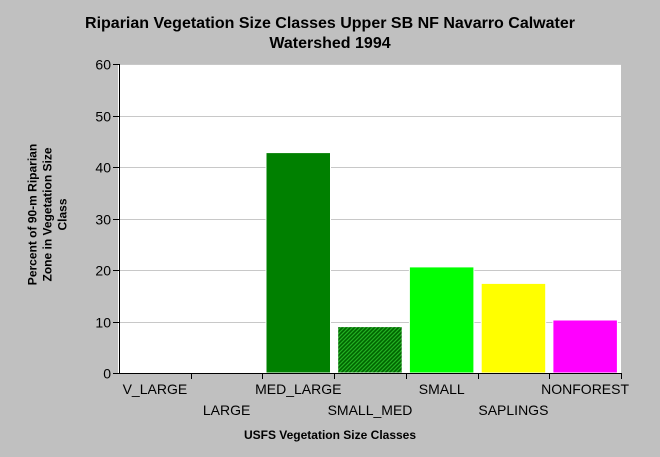 The image size is (660, 457). What do you see at coordinates (226, 410) in the screenshot?
I see `x-tick-label-large: LARGE` at bounding box center [226, 410].